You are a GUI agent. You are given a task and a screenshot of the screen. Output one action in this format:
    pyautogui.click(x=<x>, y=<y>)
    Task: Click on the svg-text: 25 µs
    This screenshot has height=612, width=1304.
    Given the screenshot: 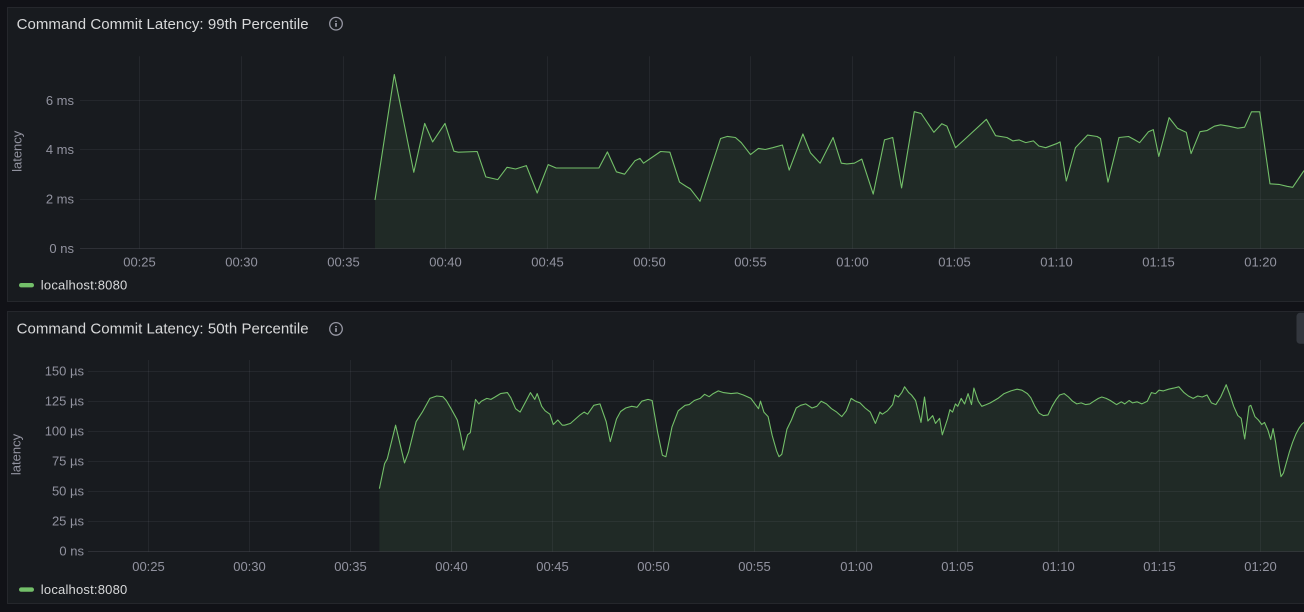 What is the action you would take?
    pyautogui.click(x=68, y=521)
    